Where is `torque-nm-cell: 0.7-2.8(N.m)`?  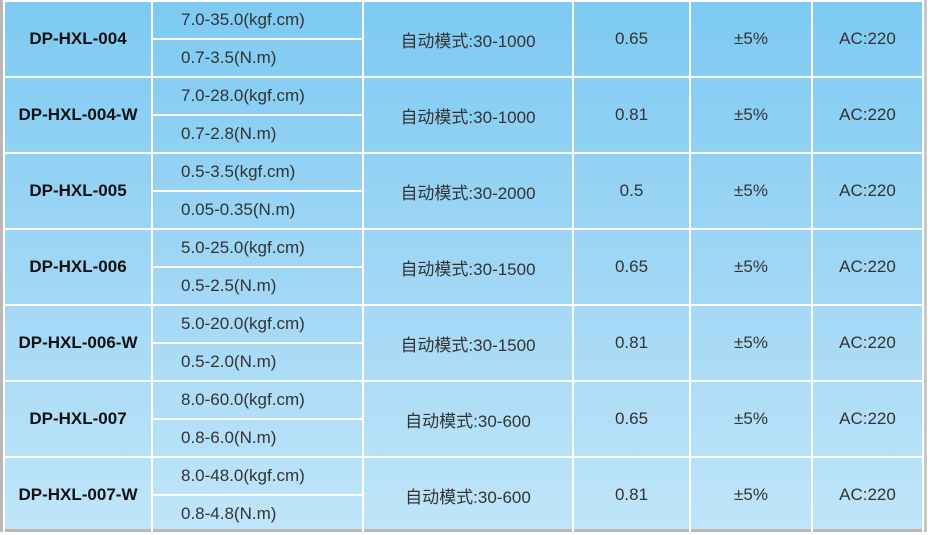
torque-nm-cell: 0.7-2.8(N.m) is located at coordinates (257, 134).